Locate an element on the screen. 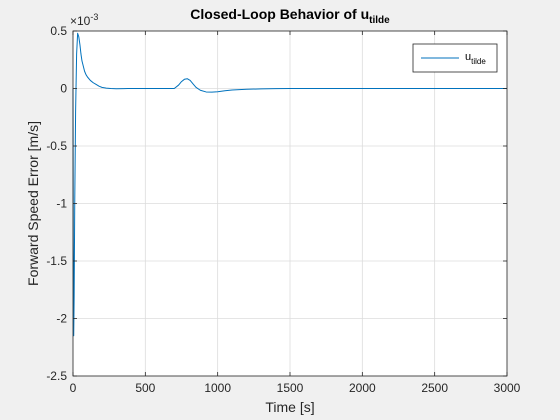  x-tick-label: 500 is located at coordinates (145, 388).